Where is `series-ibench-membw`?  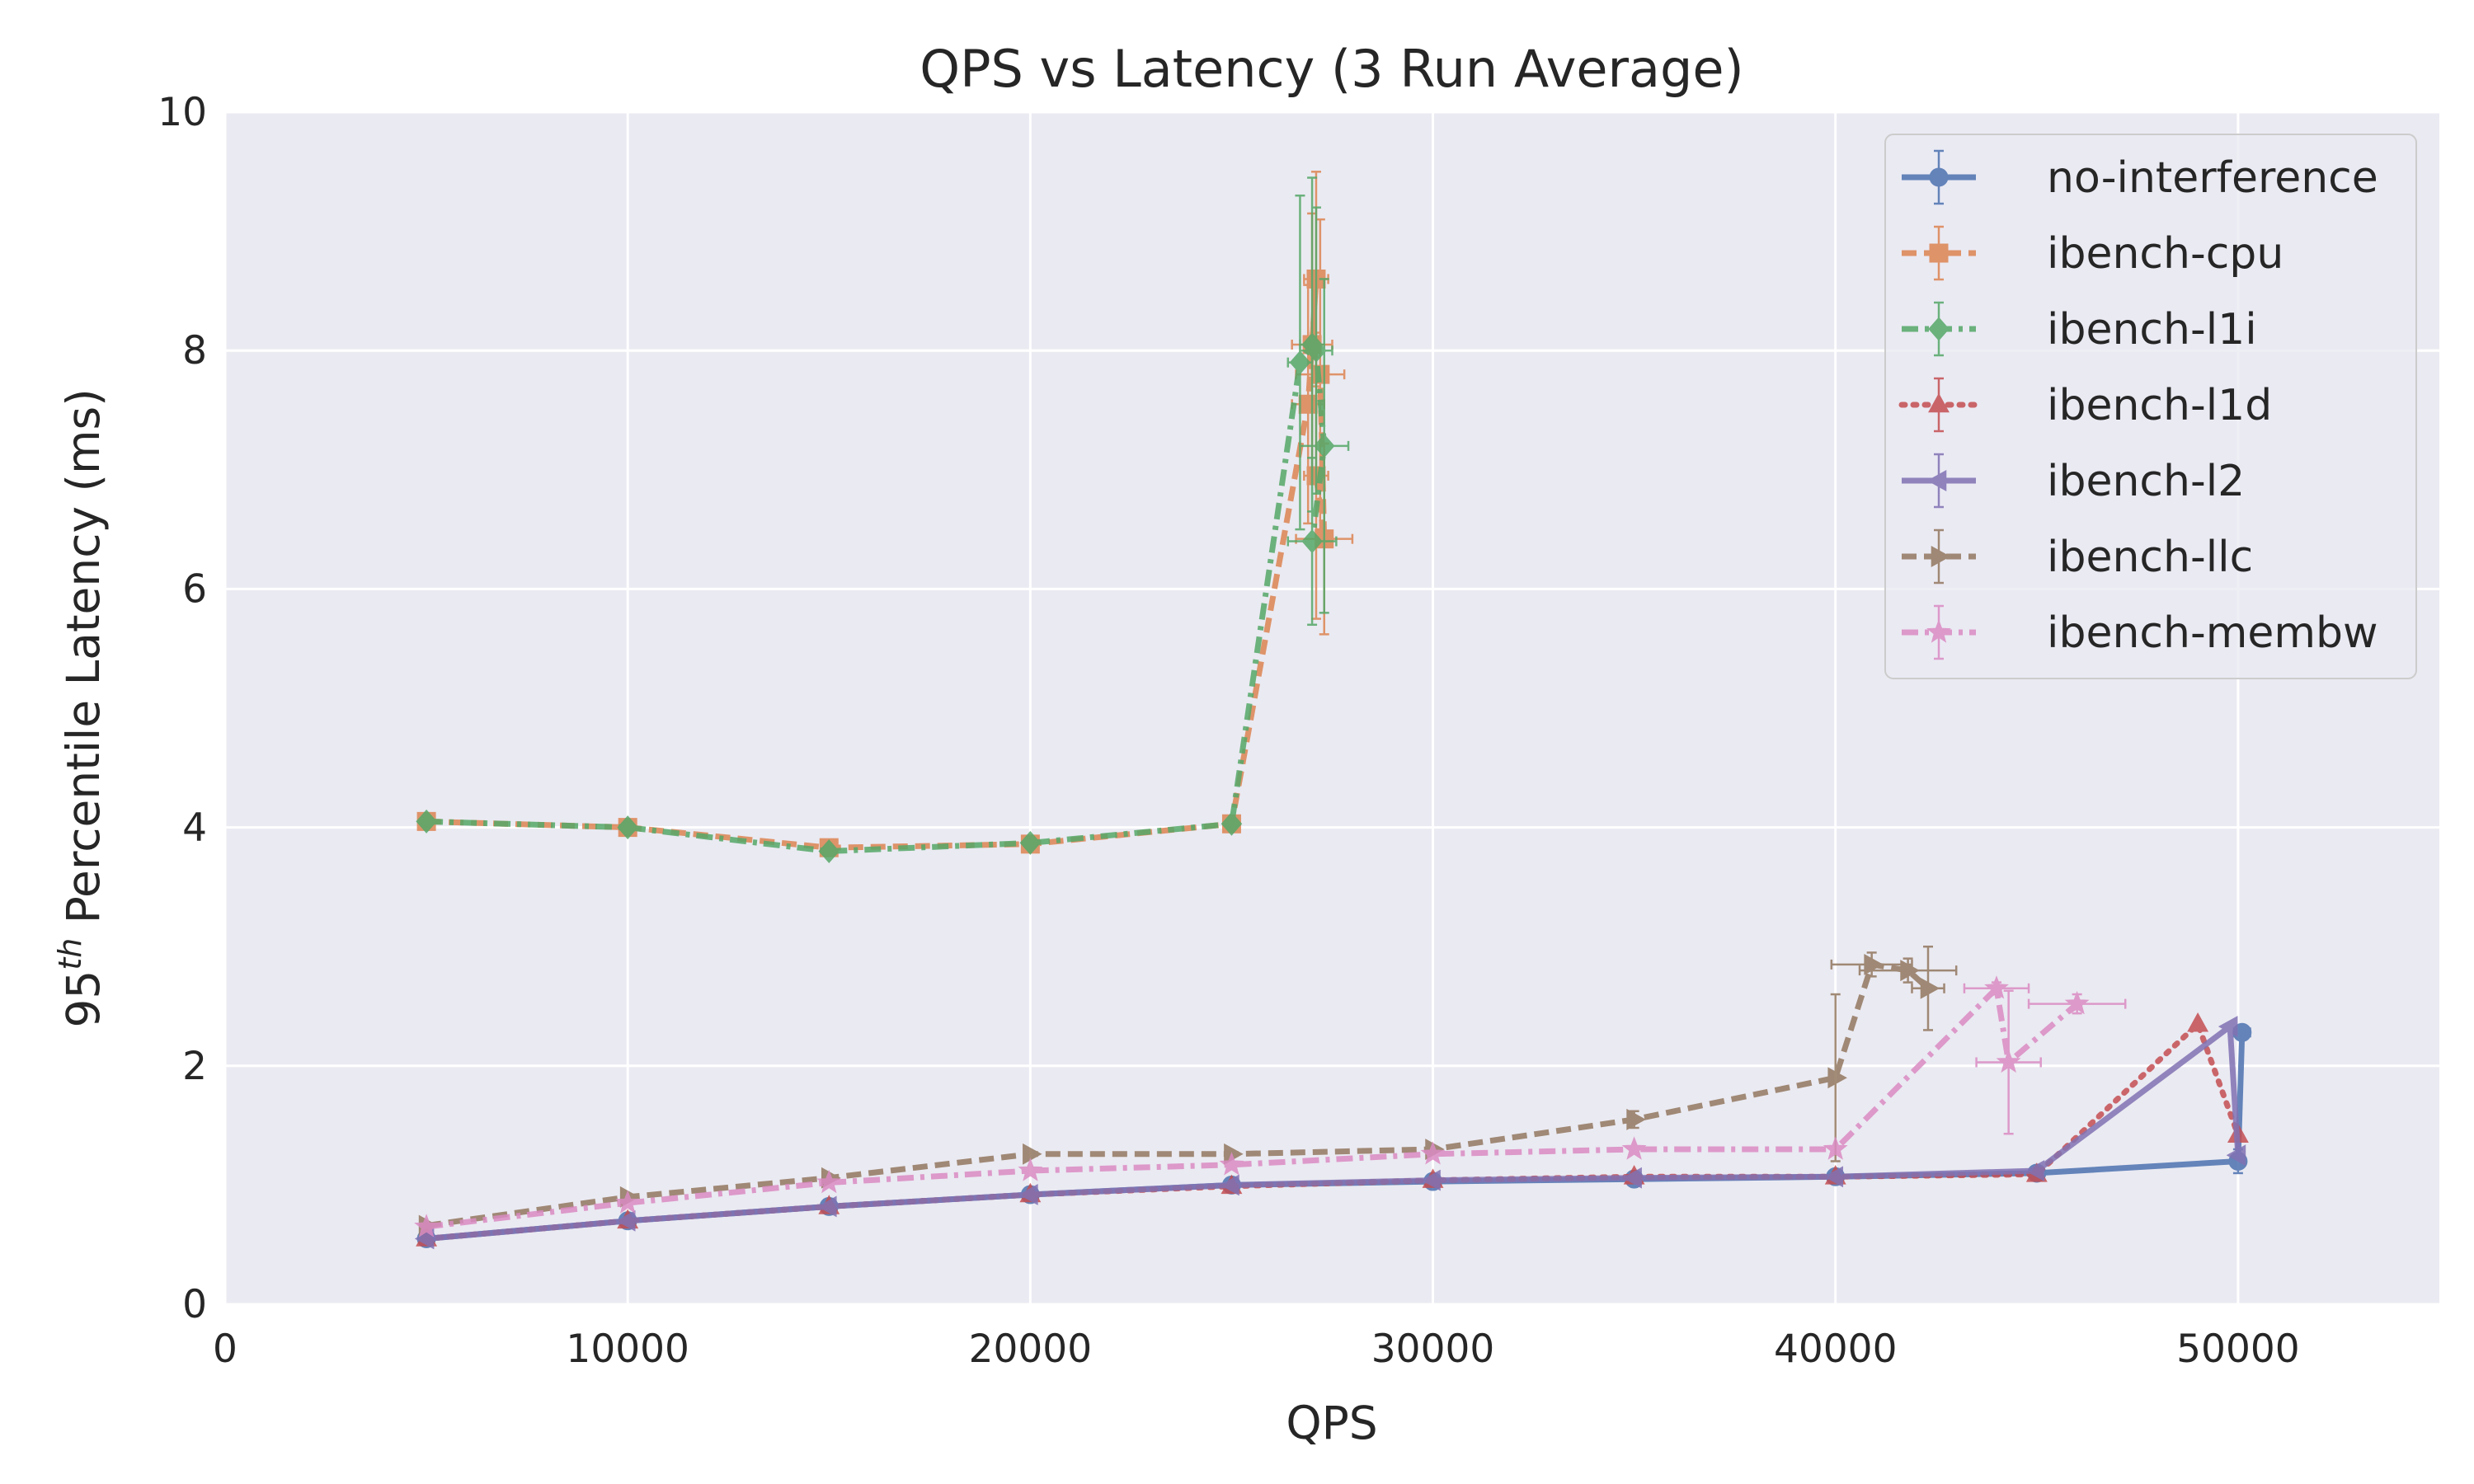 series-ibench-membw is located at coordinates (1270, 1106).